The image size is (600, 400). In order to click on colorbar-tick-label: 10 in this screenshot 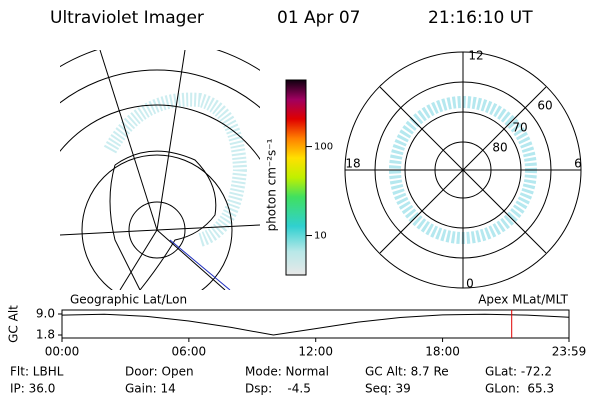, I will do `click(320, 236)`.